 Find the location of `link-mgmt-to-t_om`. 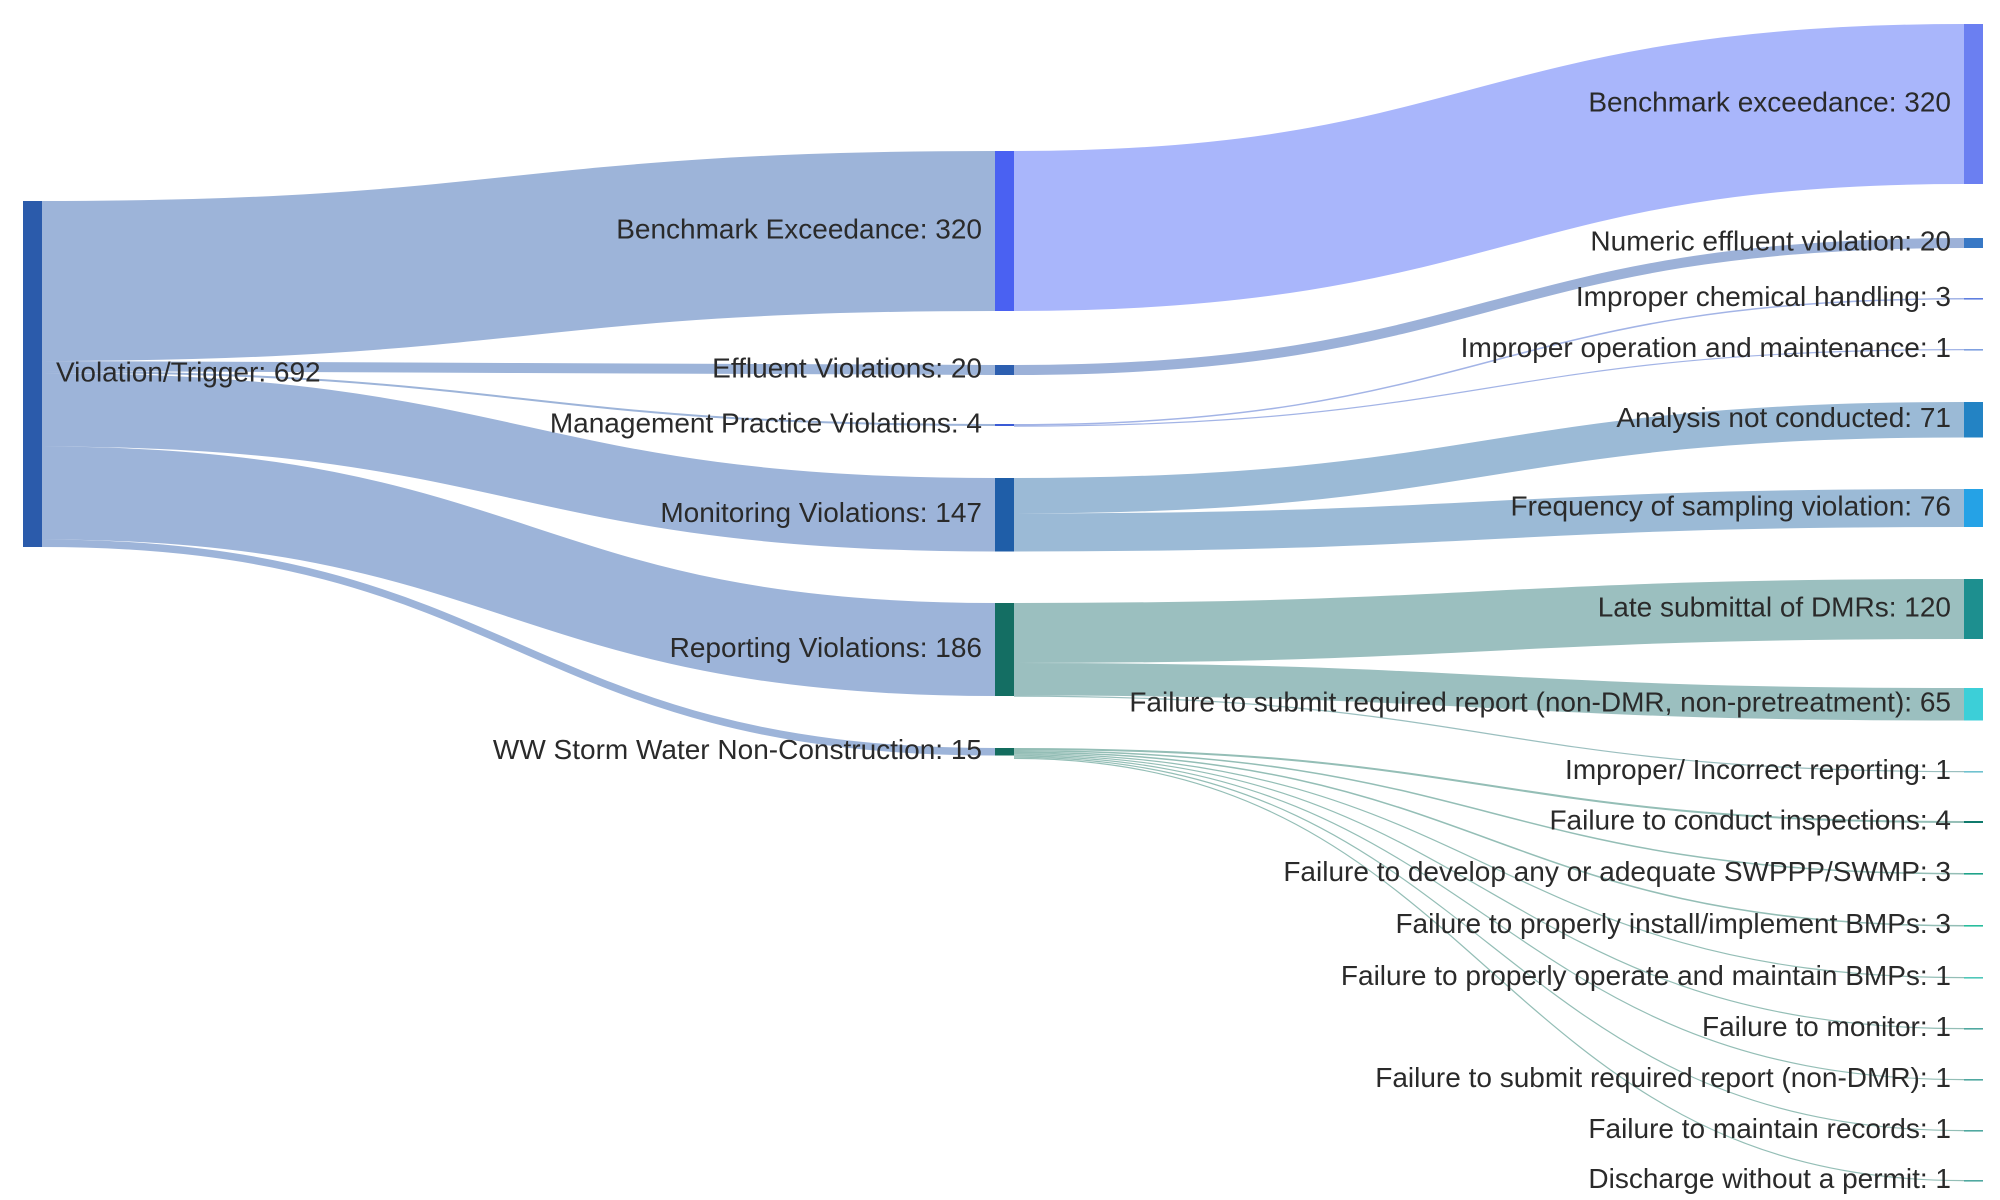

link-mgmt-to-t_om is located at coordinates (1489, 388).